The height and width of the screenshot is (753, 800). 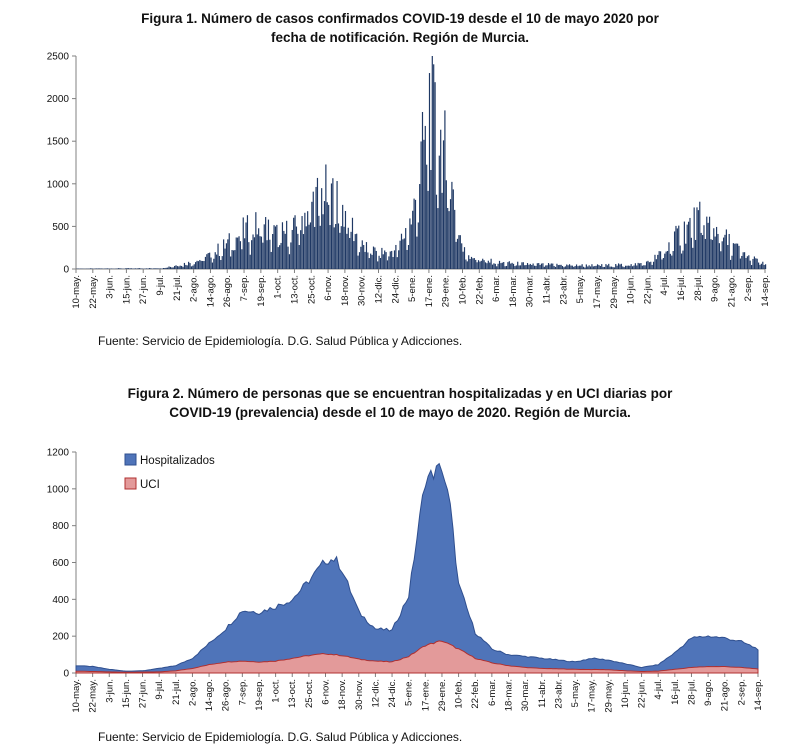 I want to click on fig2-x-tick-label: 22-may., so click(x=93, y=696).